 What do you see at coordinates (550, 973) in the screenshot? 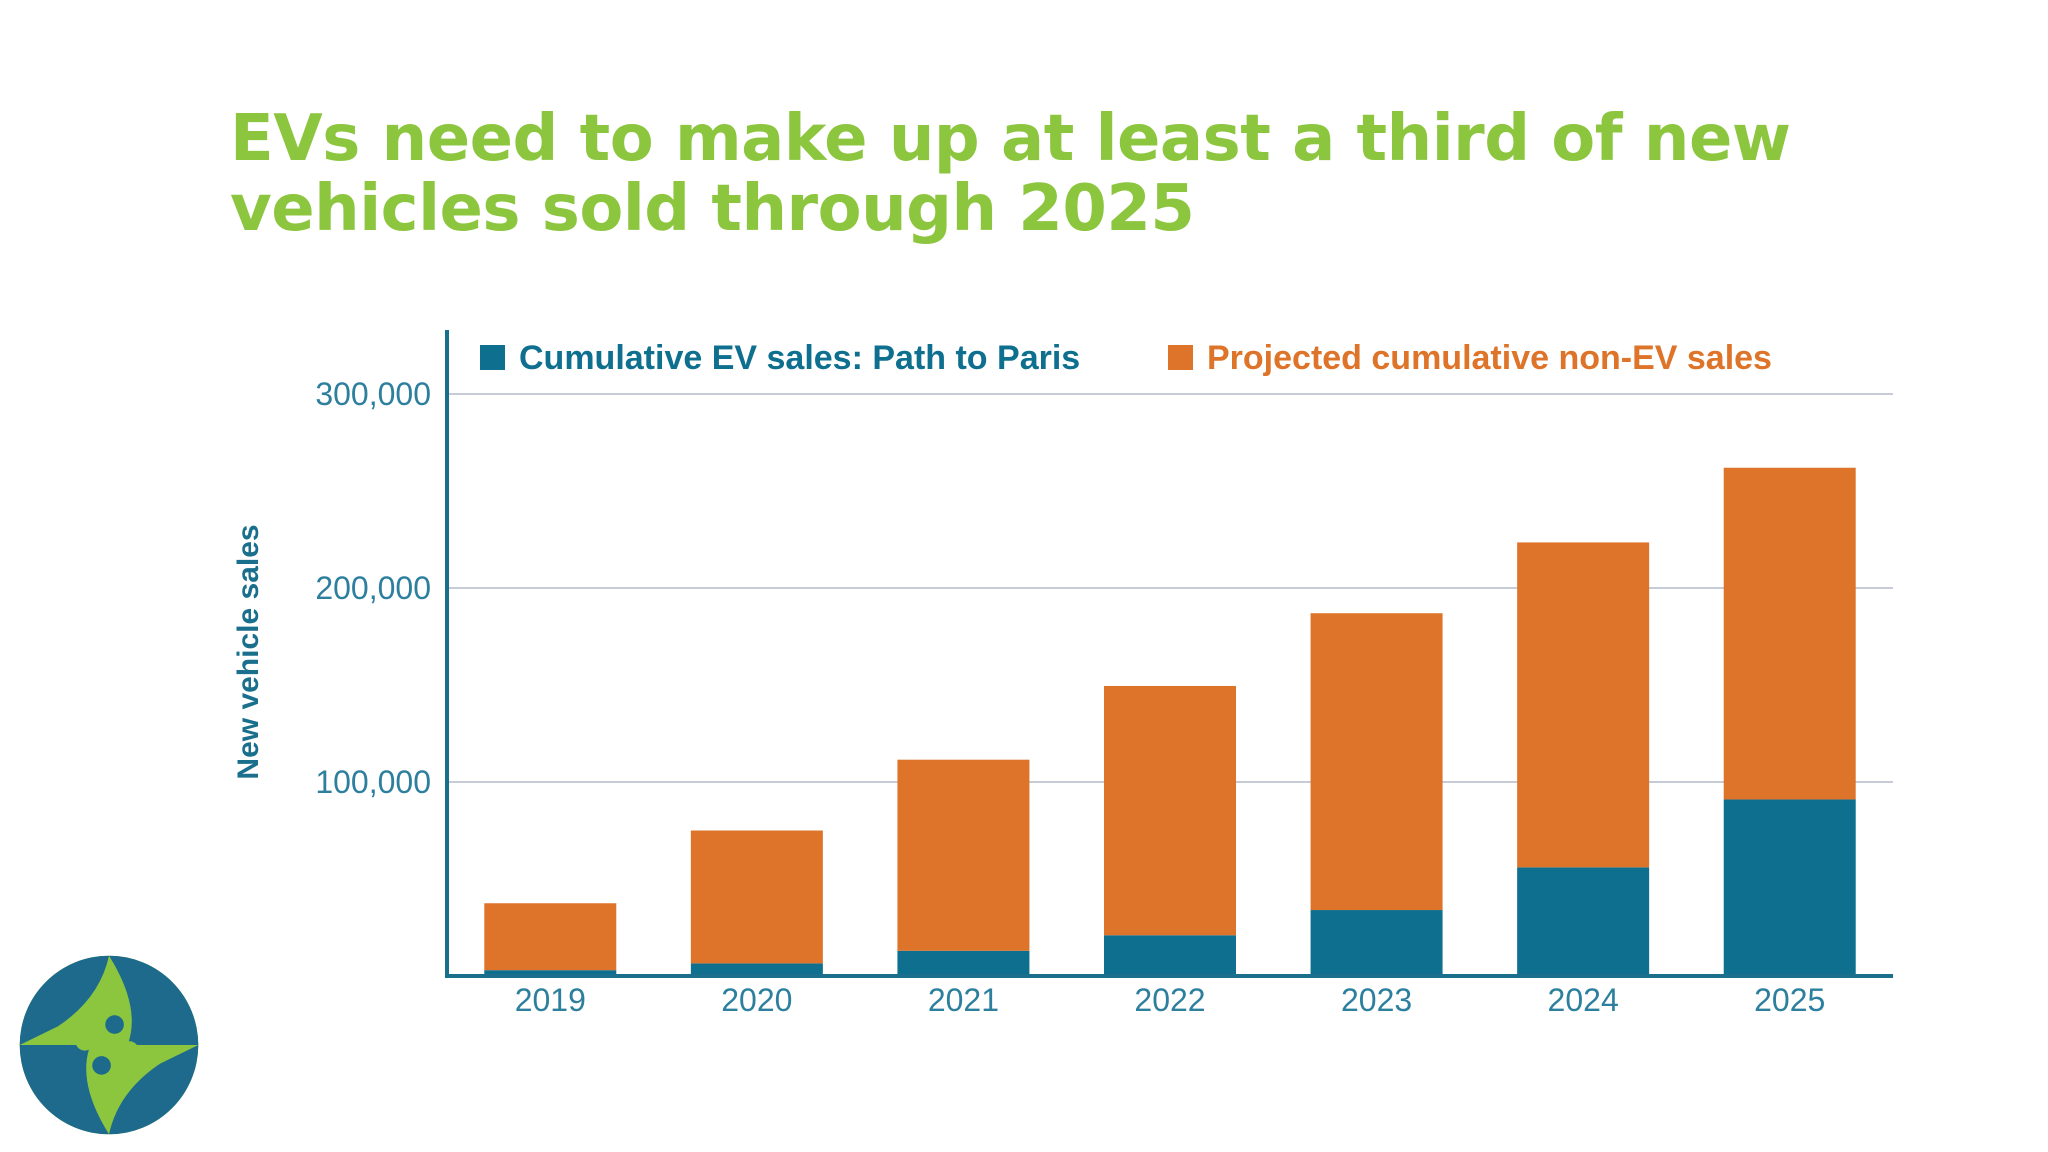
I see `ev-bar-2019` at bounding box center [550, 973].